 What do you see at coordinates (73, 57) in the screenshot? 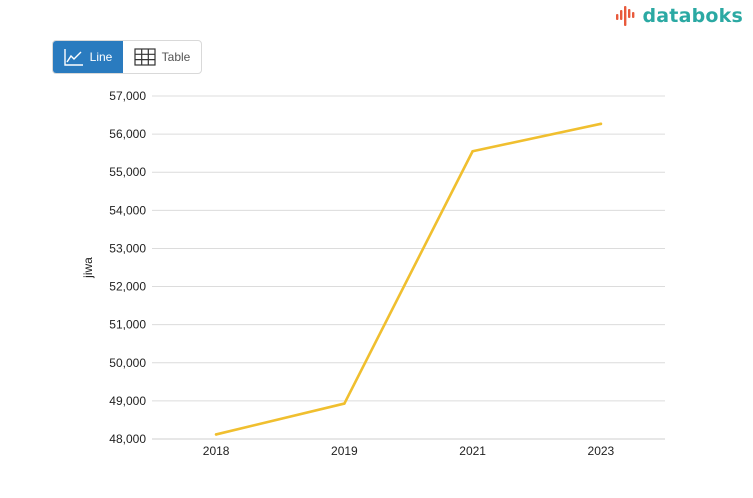
I see `line-chart-icon` at bounding box center [73, 57].